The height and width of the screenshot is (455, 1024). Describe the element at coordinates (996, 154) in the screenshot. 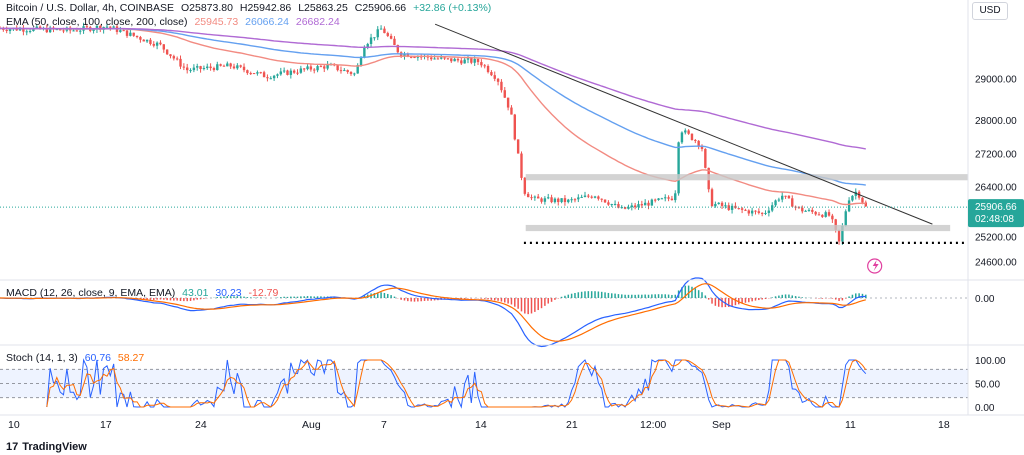

I see `price-tick-label: 27200.00` at that location.